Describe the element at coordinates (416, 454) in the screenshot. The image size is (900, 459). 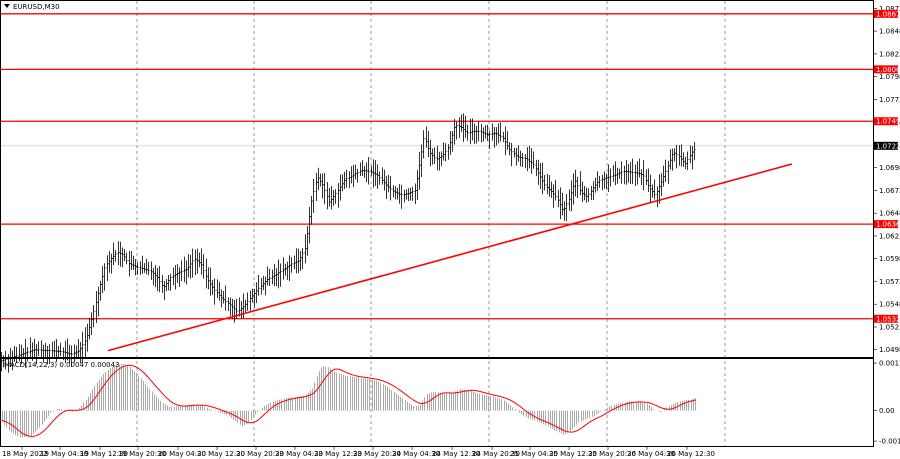
I see `x-tick-label: 24 May 04:30` at that location.